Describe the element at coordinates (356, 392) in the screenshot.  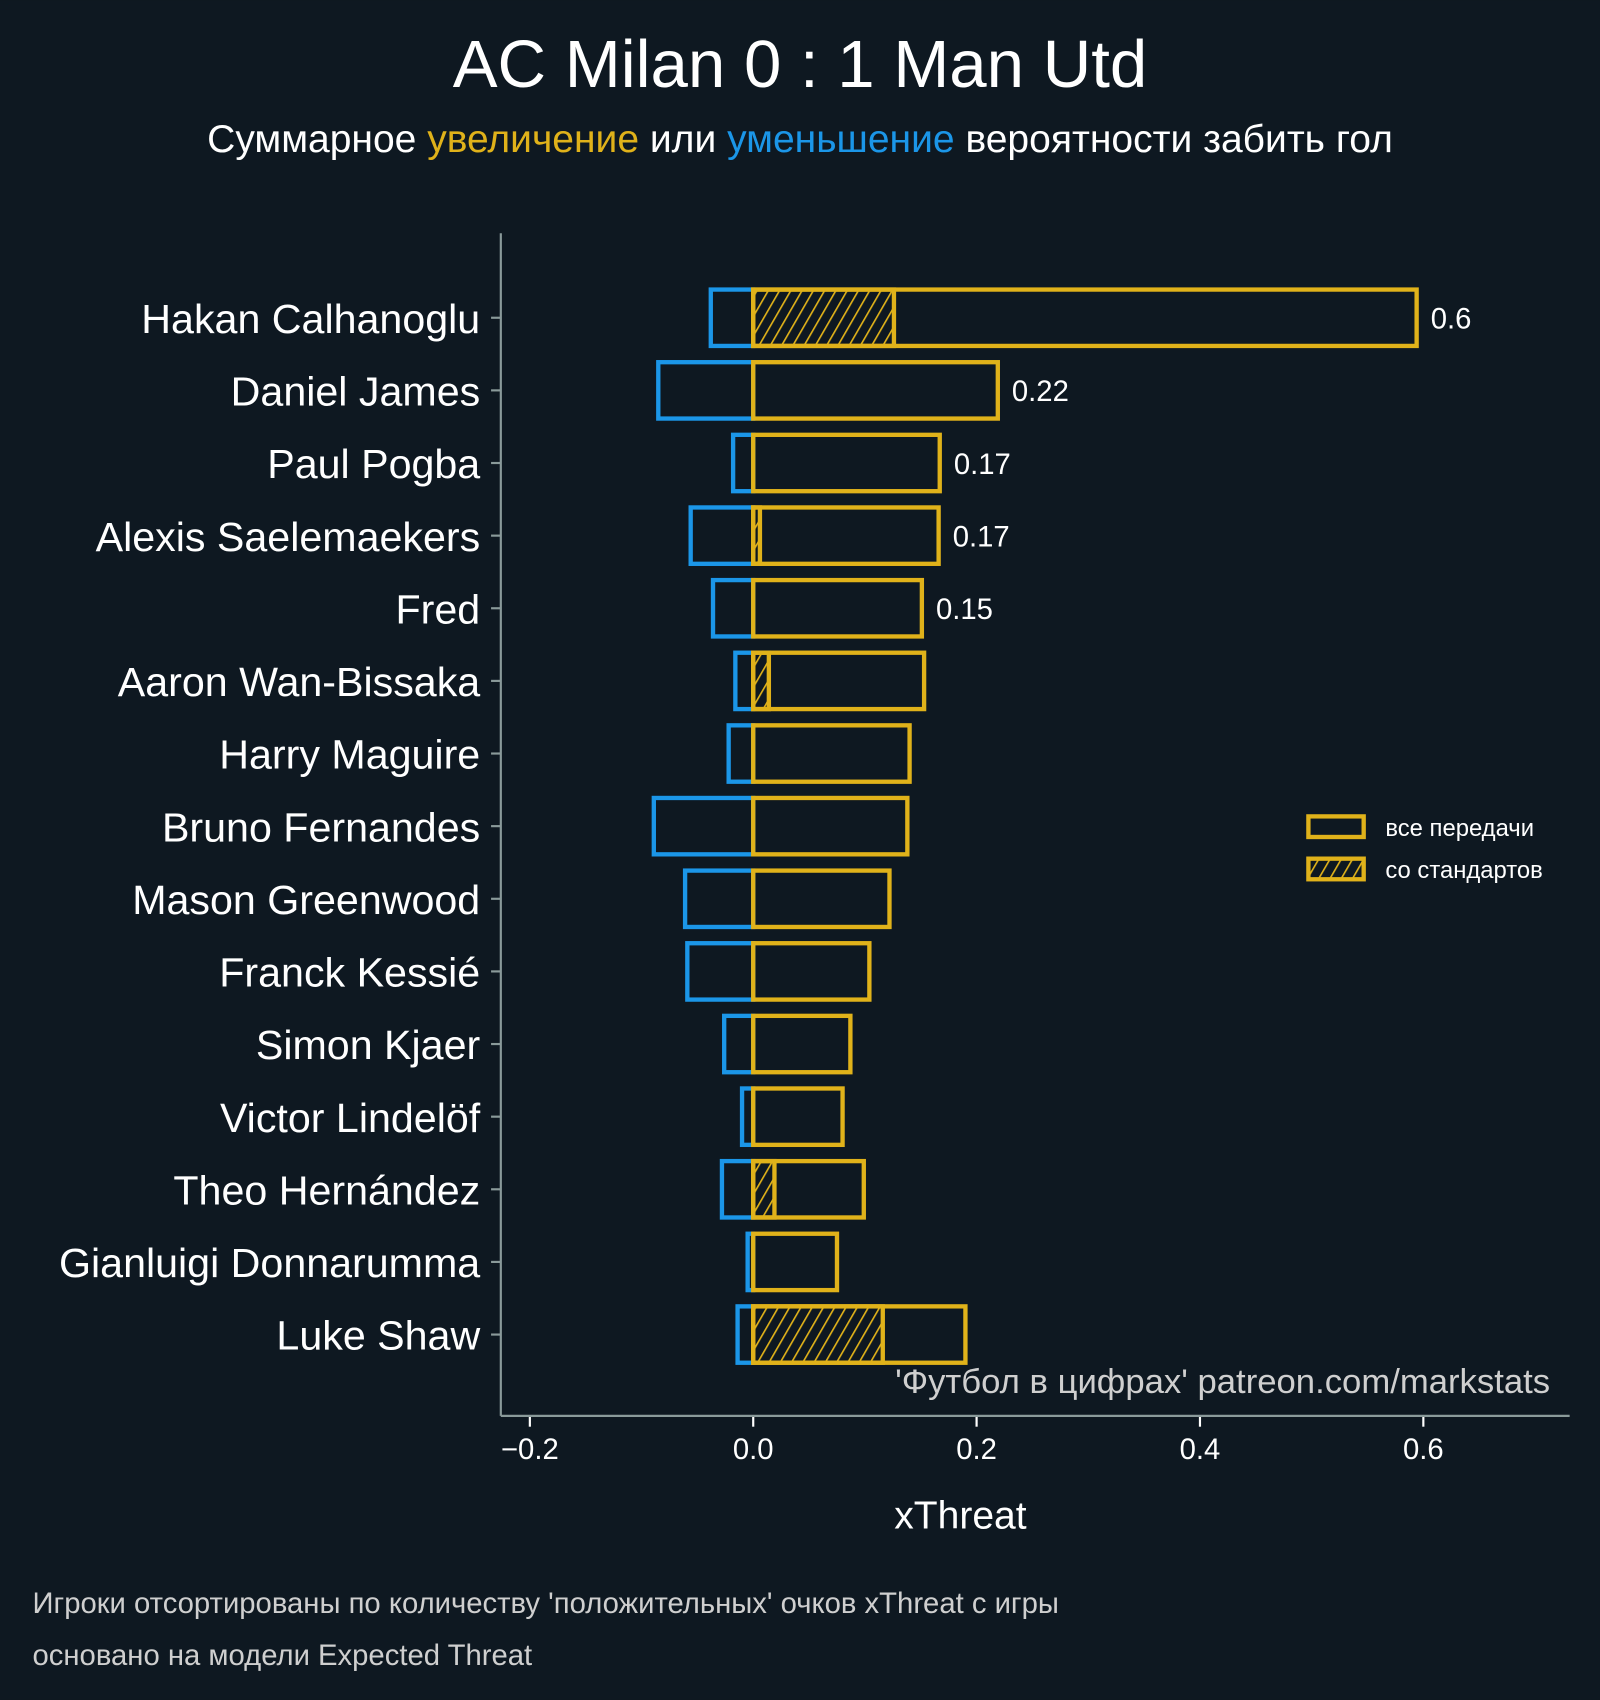
I see `y-tick-label: Daniel James` at that location.